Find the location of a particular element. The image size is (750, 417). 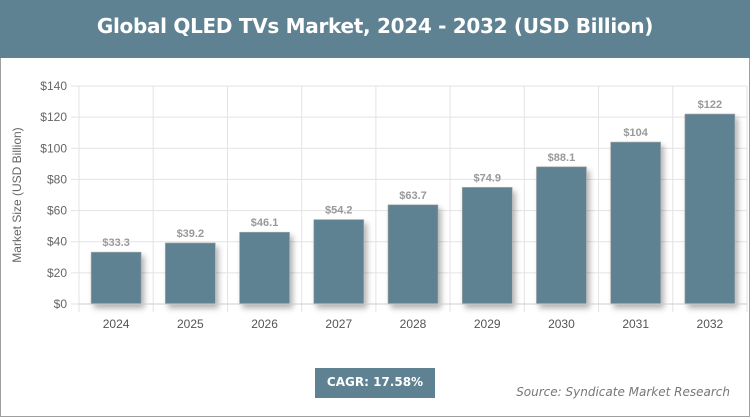

y-tick-label: $60 is located at coordinates (57, 211).